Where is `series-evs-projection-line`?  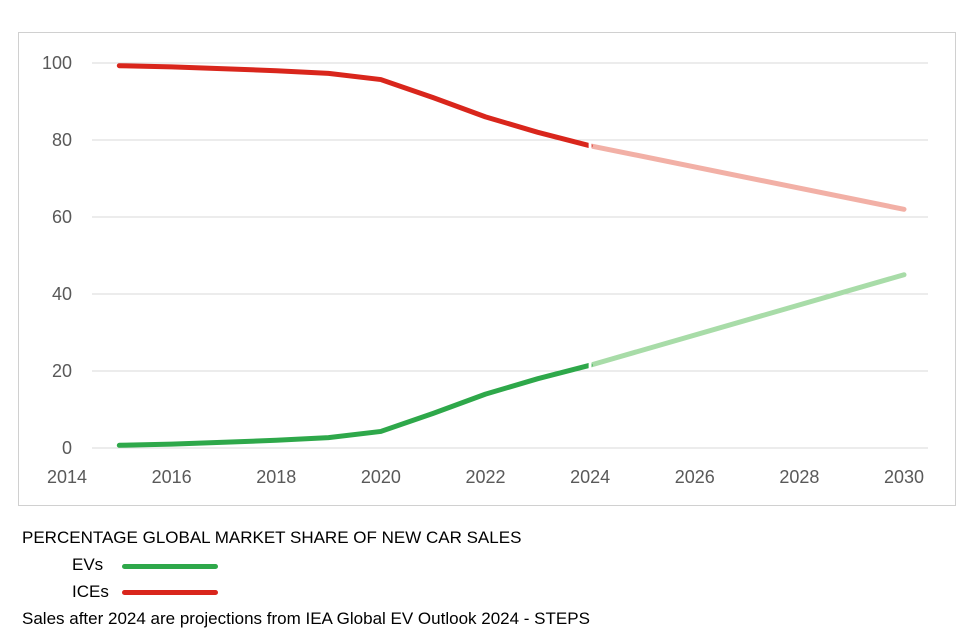 series-evs-projection-line is located at coordinates (747, 320).